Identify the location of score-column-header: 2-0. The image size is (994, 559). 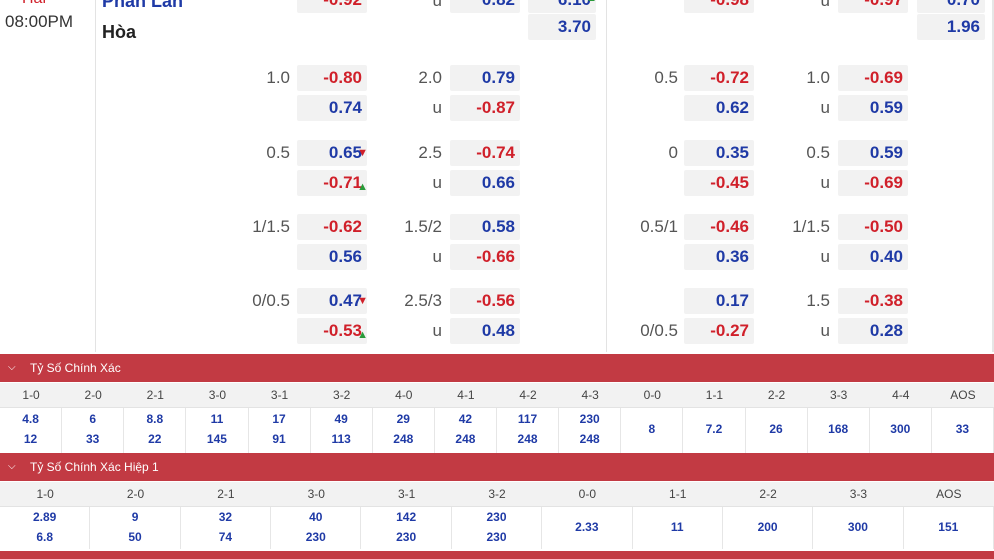
(135, 494).